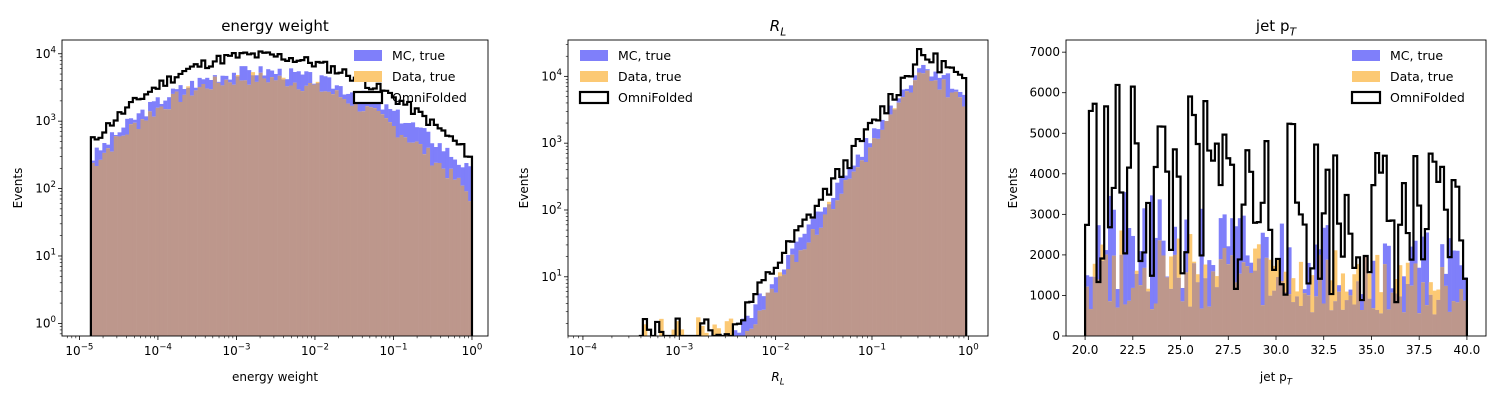 This screenshot has width=1500, height=400. I want to click on legend-label: Data, true, so click(650, 76).